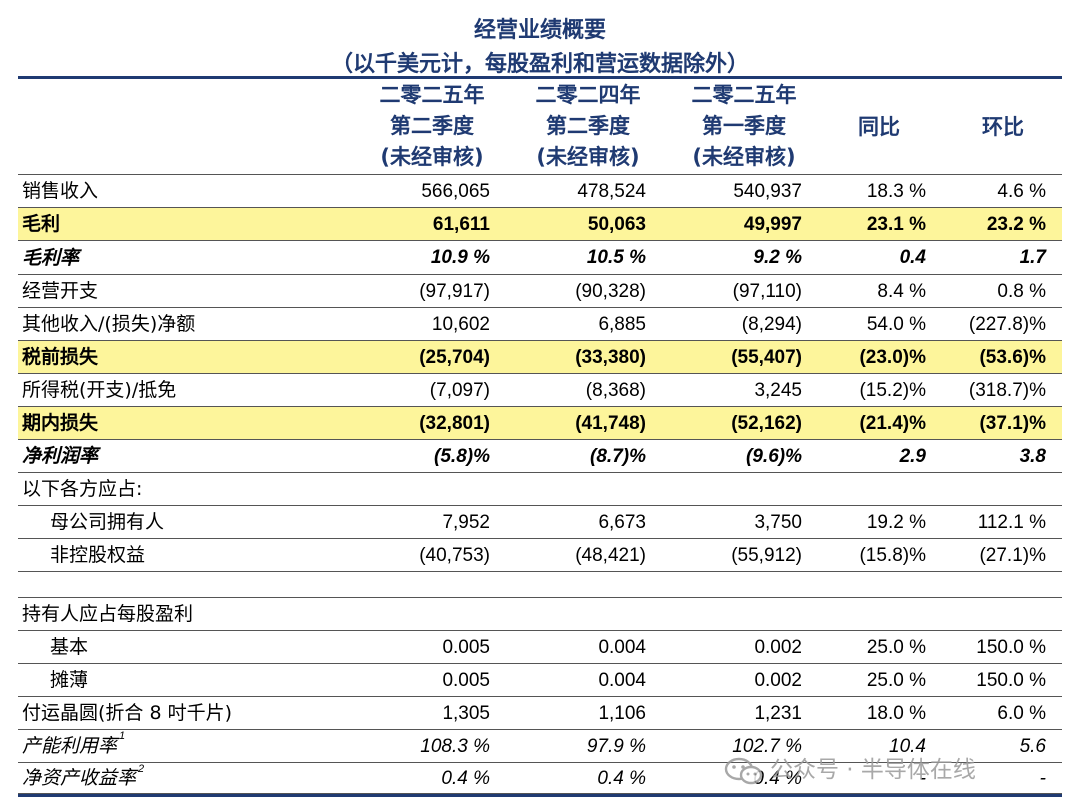  Describe the element at coordinates (778, 522) in the screenshot. I see `cell-2025q1: 3,750` at that location.